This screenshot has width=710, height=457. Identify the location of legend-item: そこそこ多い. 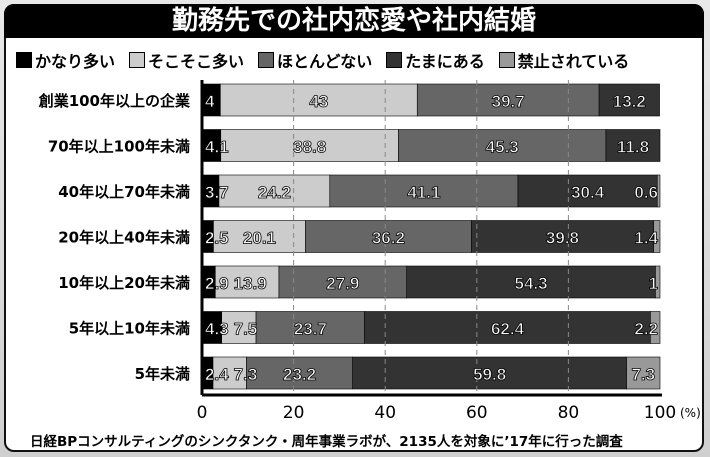
(186, 60).